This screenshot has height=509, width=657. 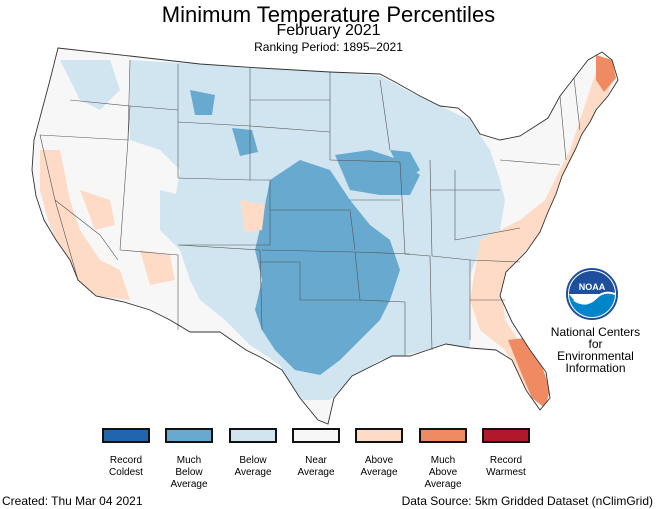 I want to click on legend-swatch-above, so click(x=379, y=435).